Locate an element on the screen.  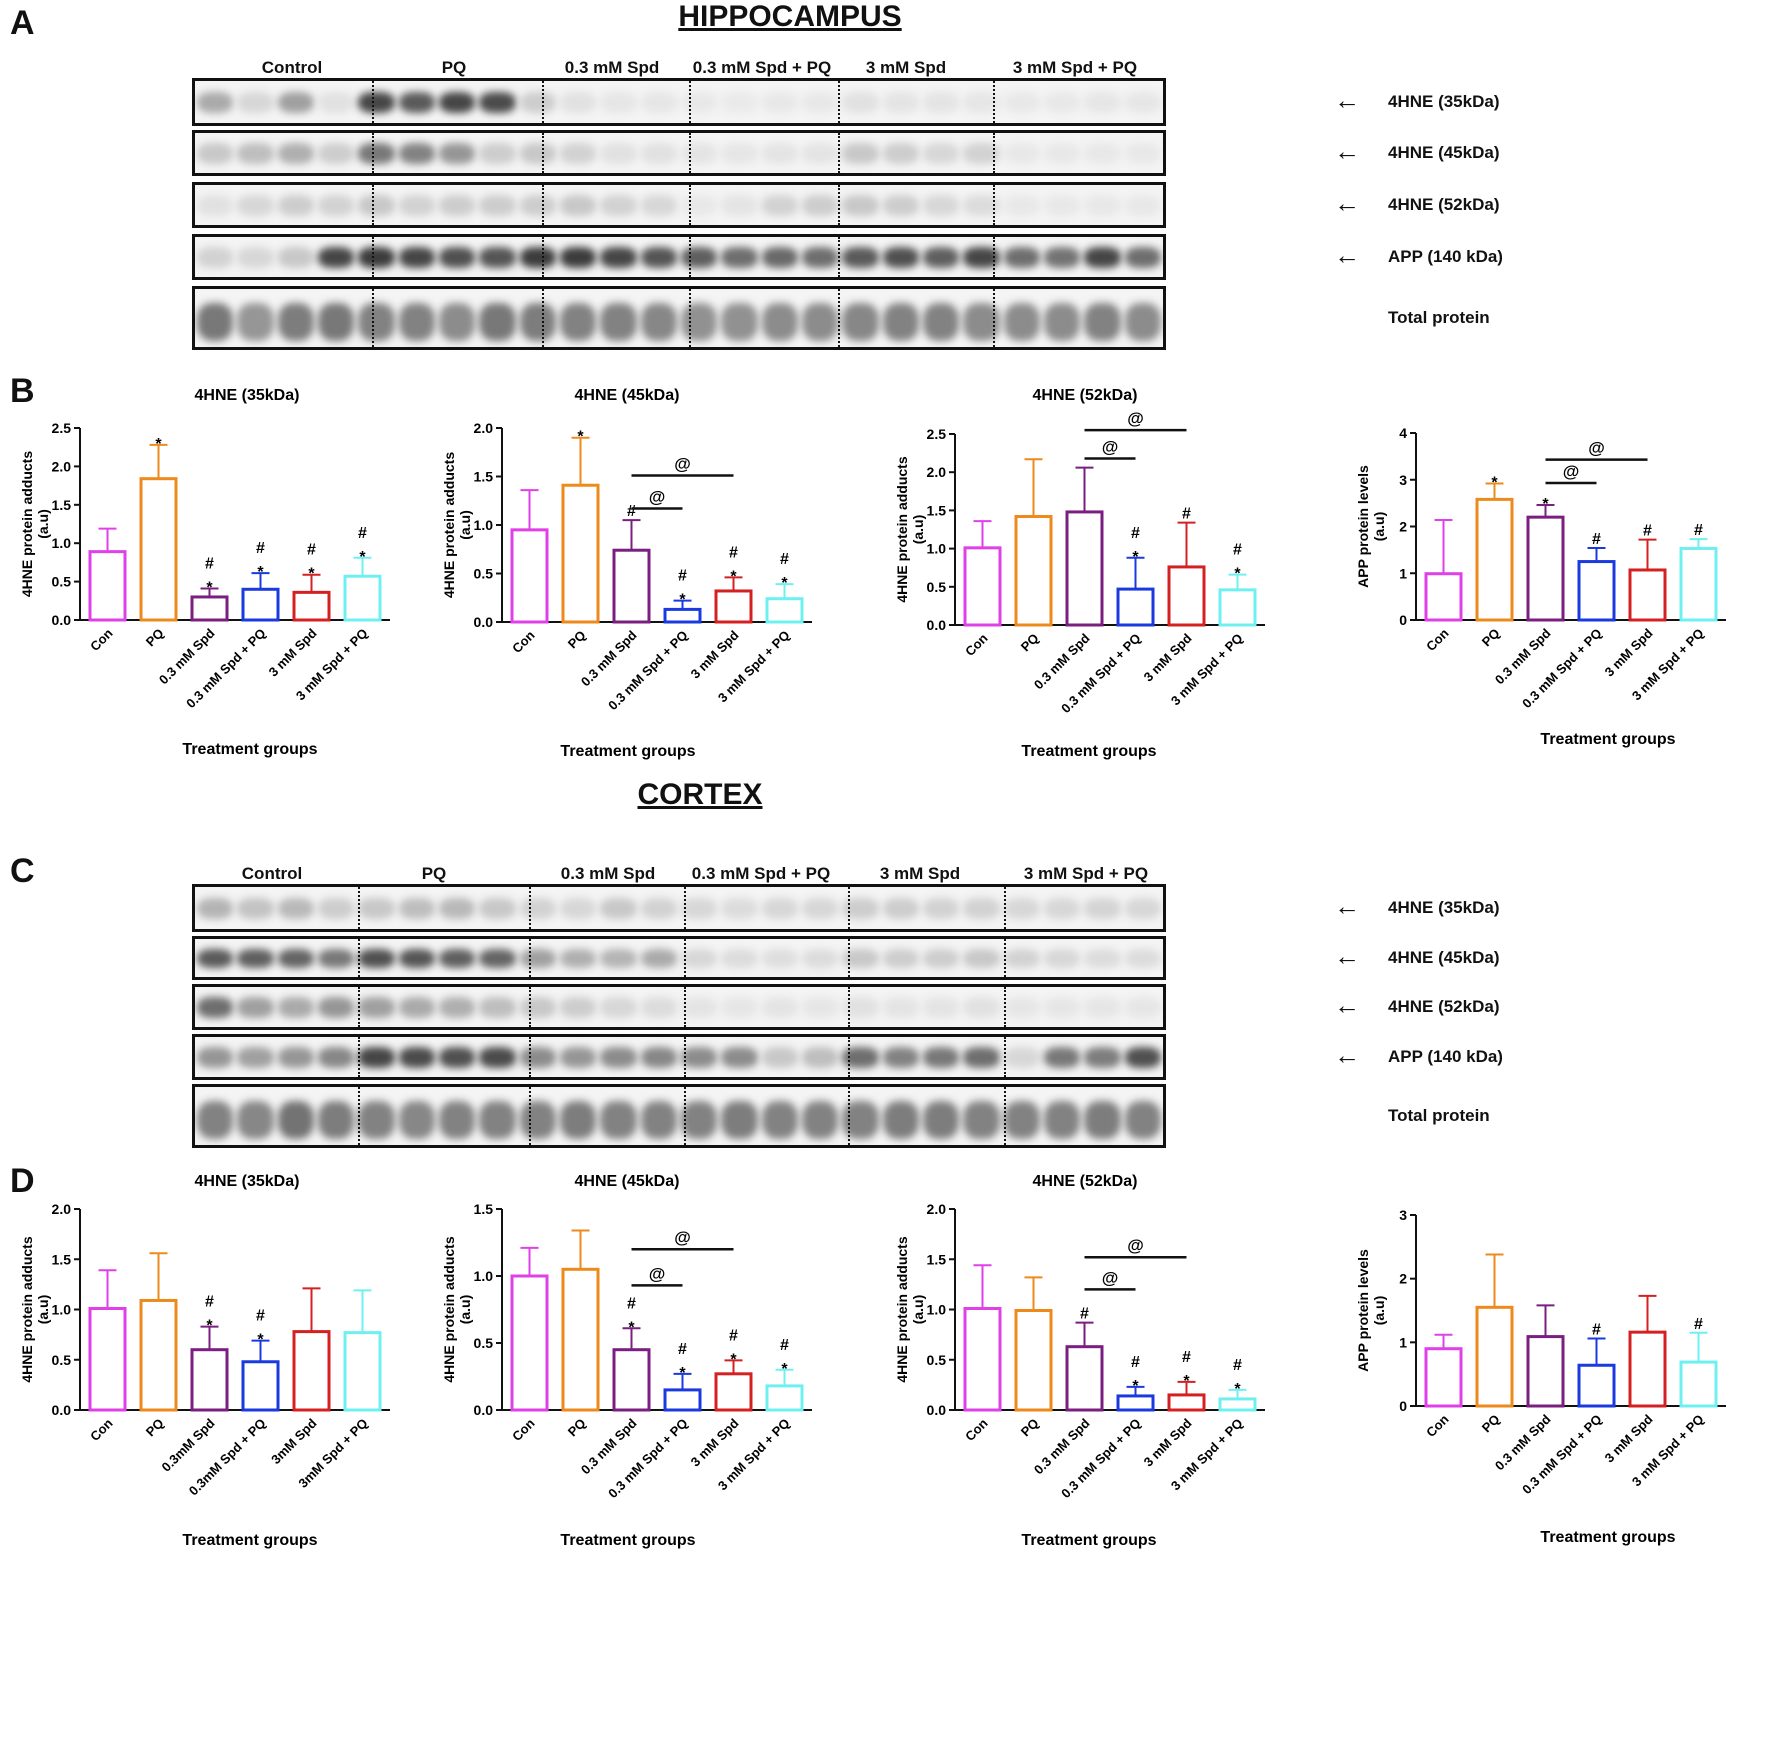
lane-label: 0.3 mM Spd + PQ is located at coordinates (761, 873).